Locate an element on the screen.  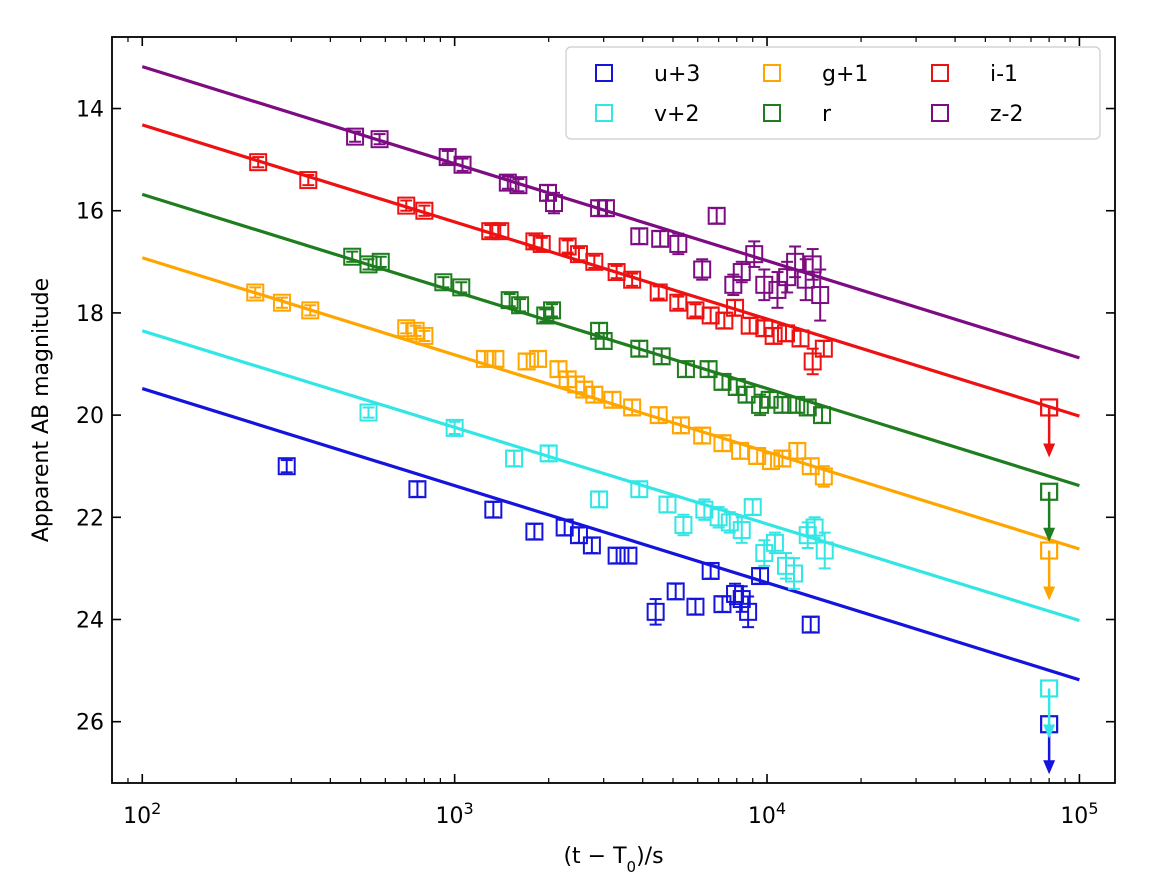
legend-box is located at coordinates (833, 93).